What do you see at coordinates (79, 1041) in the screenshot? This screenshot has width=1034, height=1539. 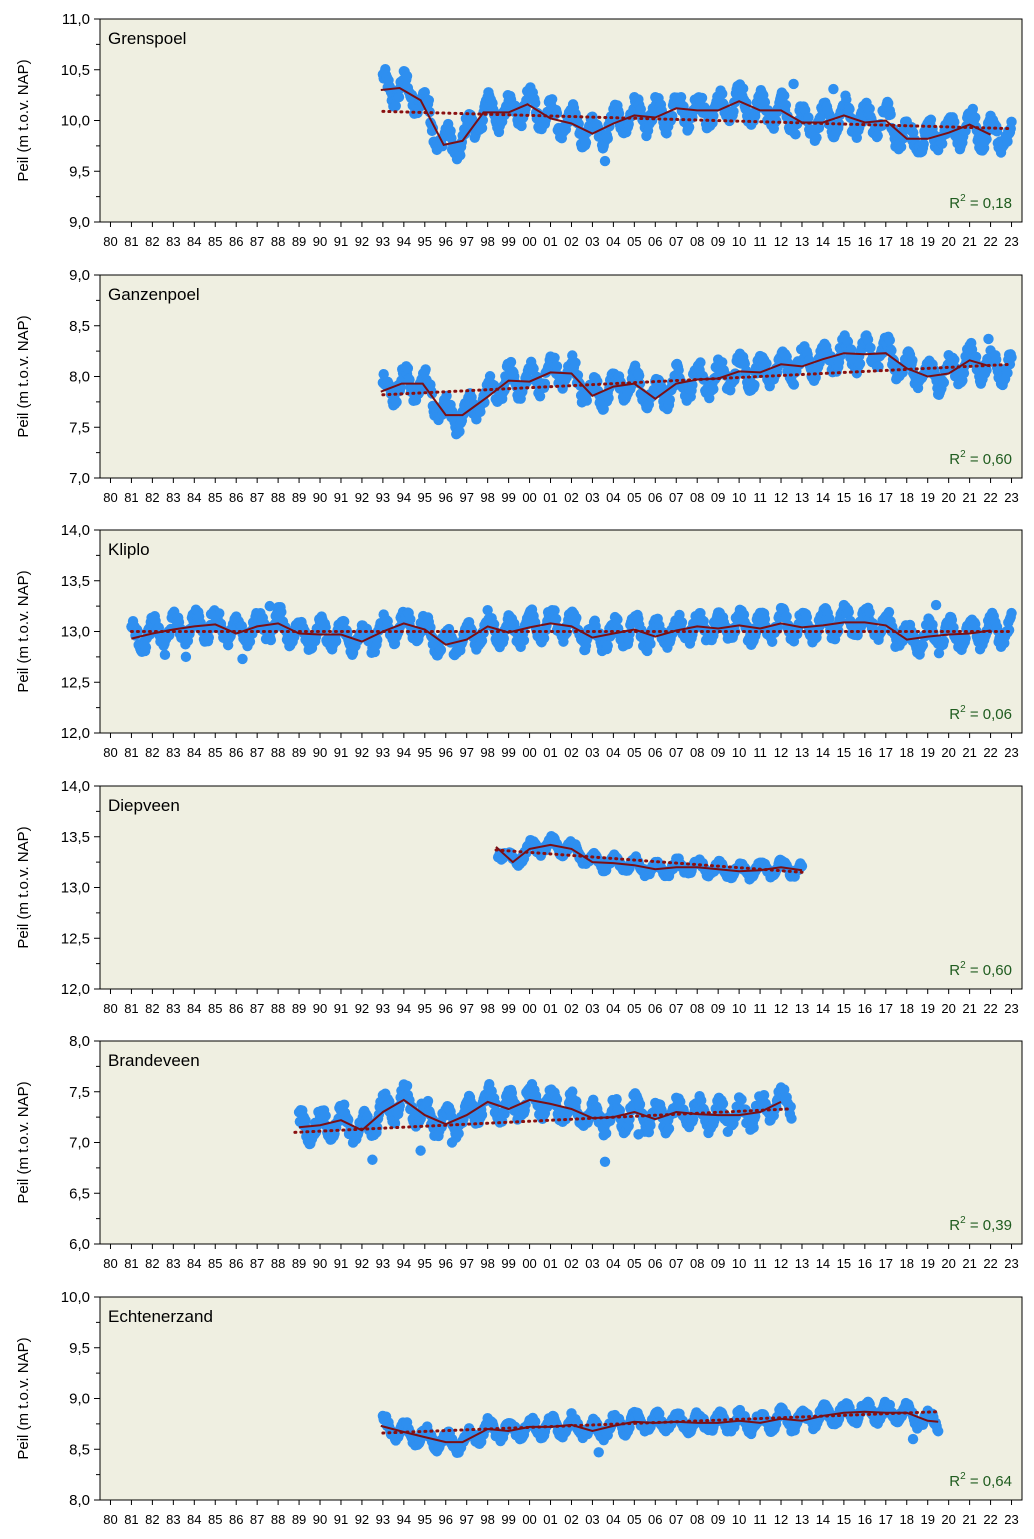 I see `y-tick-label: 8,0` at bounding box center [79, 1041].